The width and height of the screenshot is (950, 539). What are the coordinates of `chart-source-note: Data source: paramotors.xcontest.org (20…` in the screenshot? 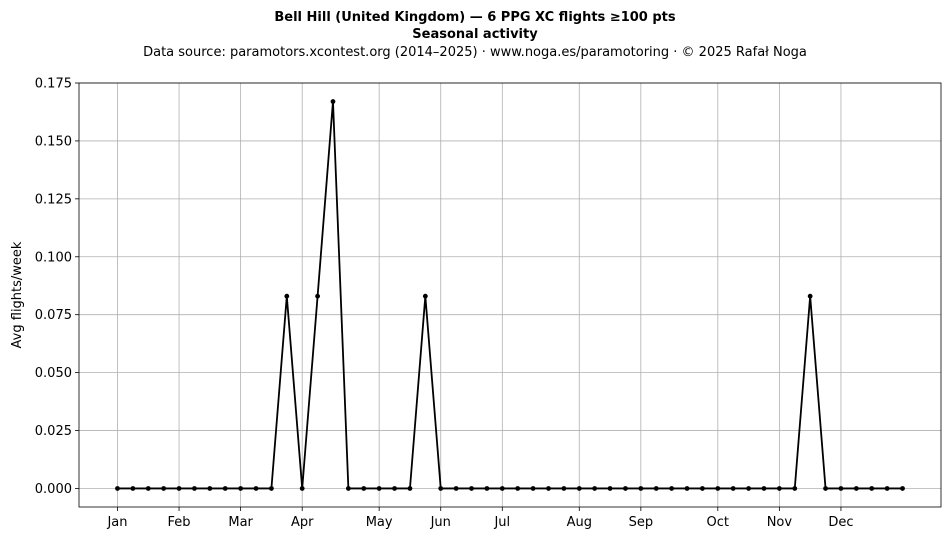 It's located at (475, 52).